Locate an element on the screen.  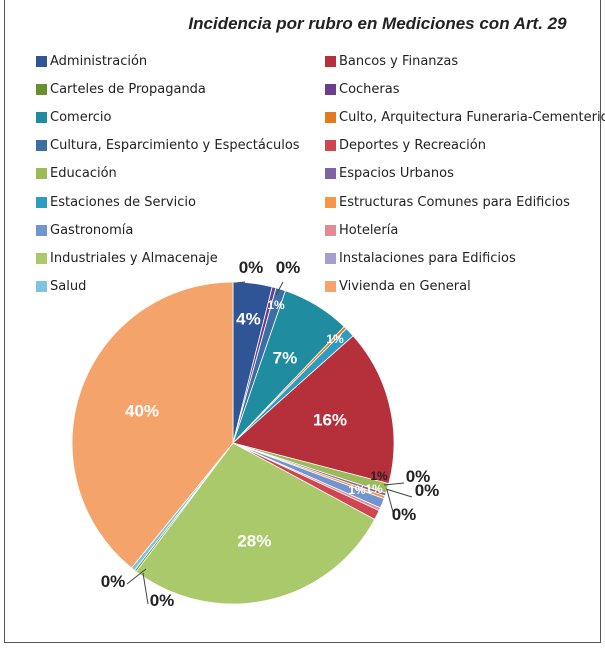
legend-label: Bancos y Finanzas is located at coordinates (399, 61).